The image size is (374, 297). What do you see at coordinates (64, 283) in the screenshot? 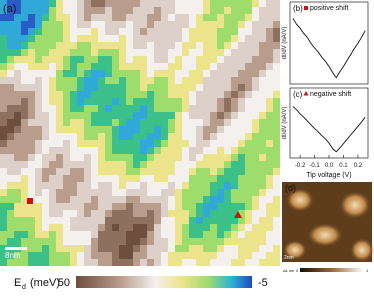
I see `colorbar-left: 50` at bounding box center [64, 283].